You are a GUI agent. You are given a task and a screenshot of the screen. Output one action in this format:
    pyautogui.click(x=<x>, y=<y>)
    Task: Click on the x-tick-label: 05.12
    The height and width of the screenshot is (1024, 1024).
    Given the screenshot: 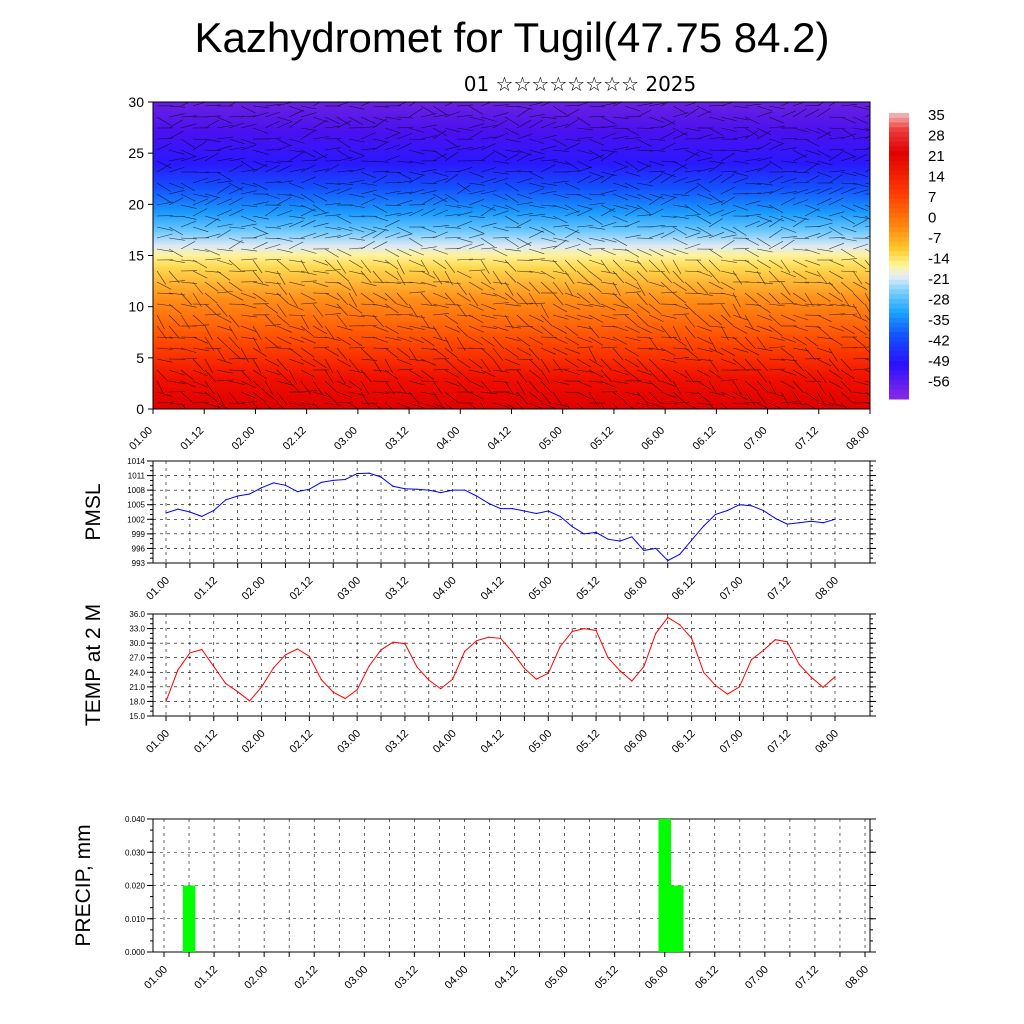 What is the action you would take?
    pyautogui.click(x=588, y=742)
    